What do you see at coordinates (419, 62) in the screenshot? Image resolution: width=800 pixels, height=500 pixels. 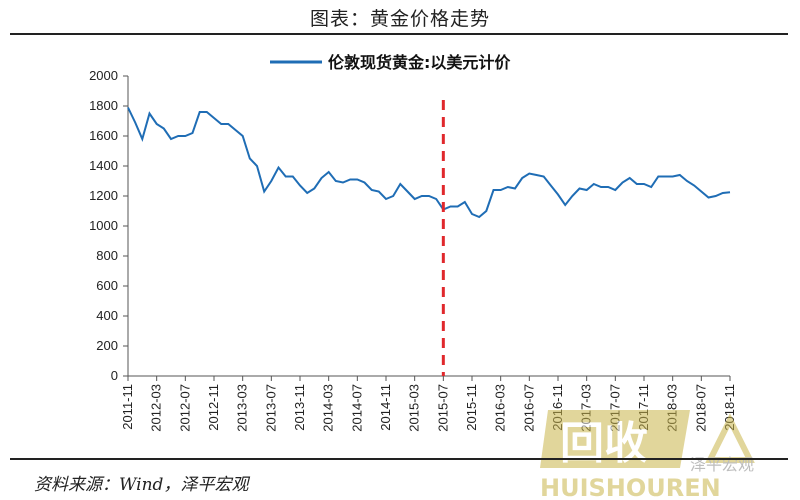 I see `legend-label: 伦敦现货黄金:以美元计价` at bounding box center [419, 62].